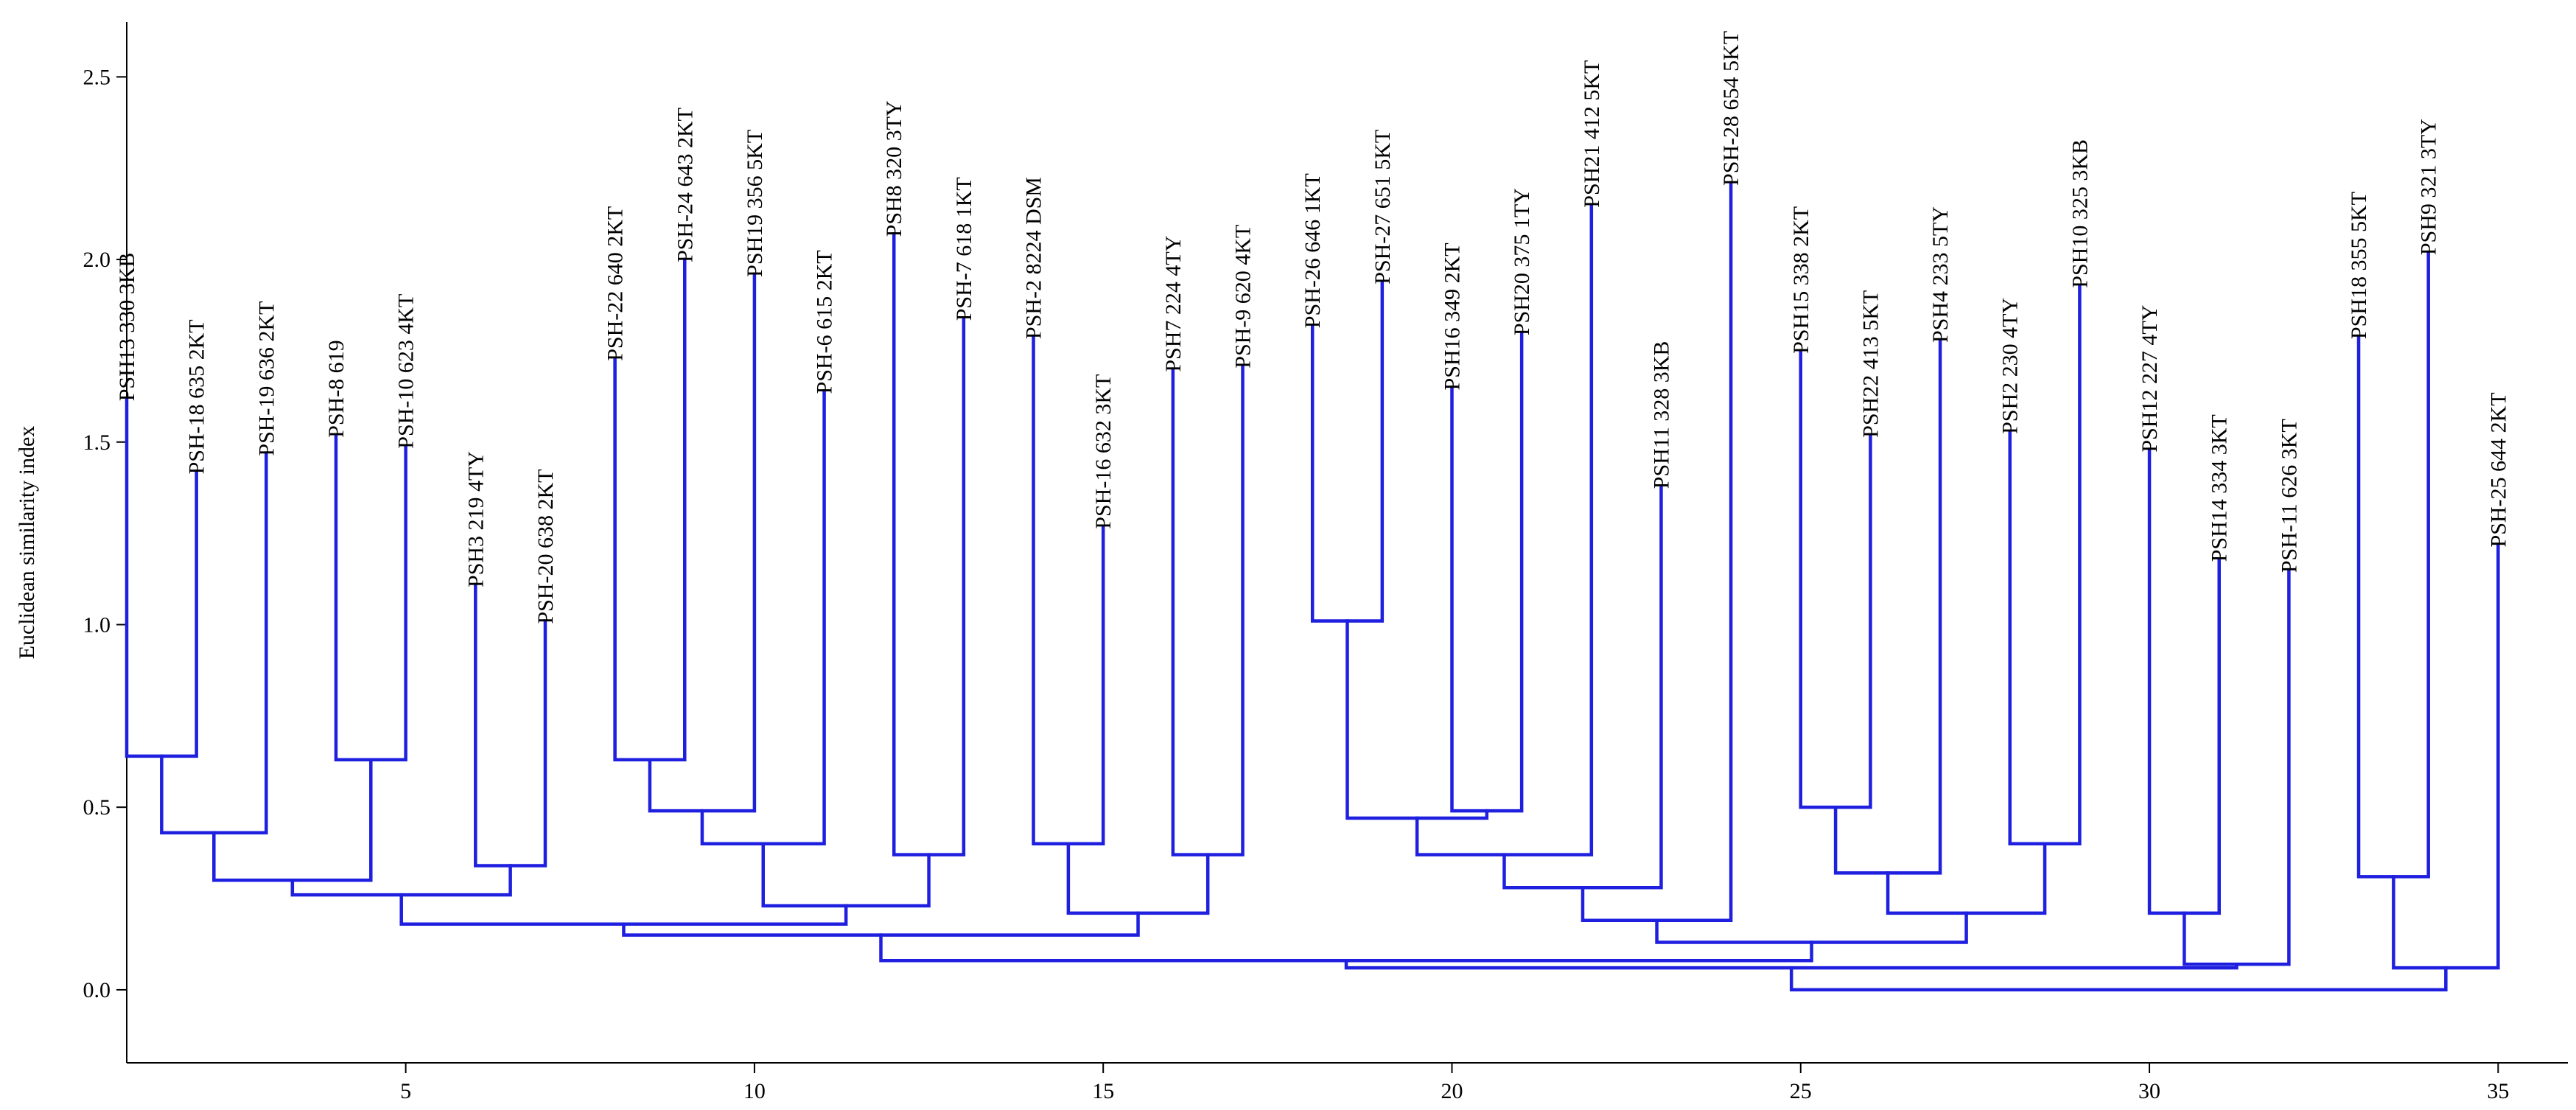  I want to click on leaf-label: PSH19 356 5KT, so click(755, 203).